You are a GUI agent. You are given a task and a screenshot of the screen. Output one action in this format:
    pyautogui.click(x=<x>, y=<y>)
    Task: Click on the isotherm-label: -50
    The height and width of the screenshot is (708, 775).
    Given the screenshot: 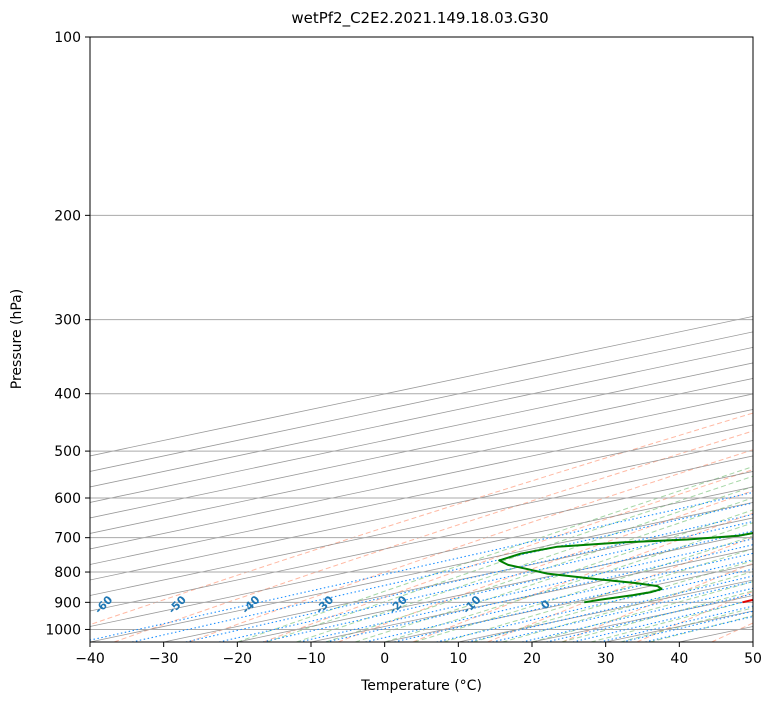 What is the action you would take?
    pyautogui.click(x=177, y=604)
    